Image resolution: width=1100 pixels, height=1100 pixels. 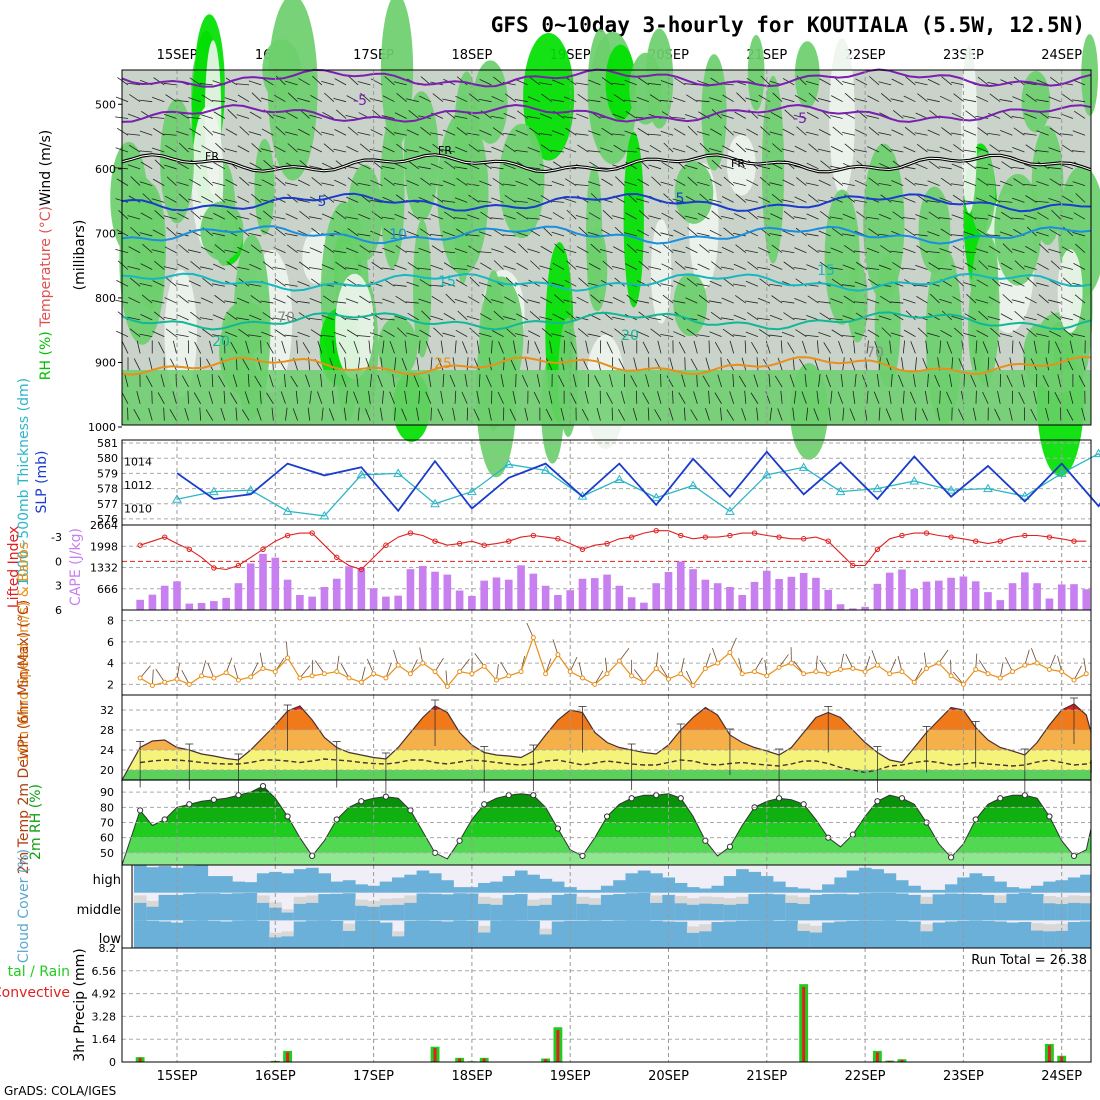 What do you see at coordinates (60, 1091) in the screenshot?
I see `credit-label: GrADS: COLA/IGES` at bounding box center [60, 1091].